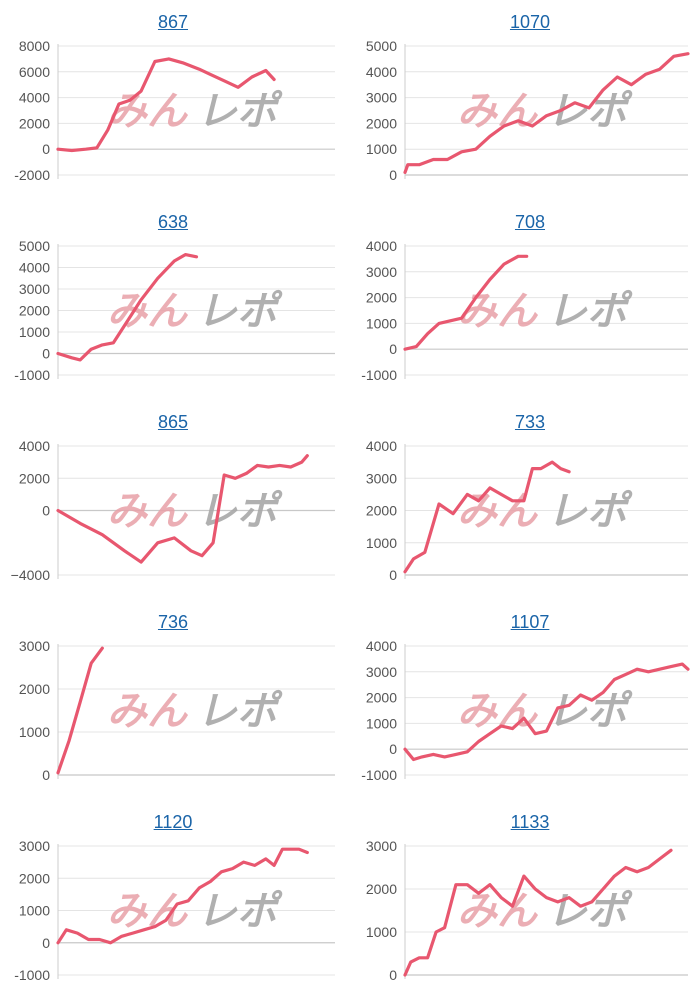  What do you see at coordinates (530, 222) in the screenshot?
I see `chart-title-link: 708` at bounding box center [530, 222].